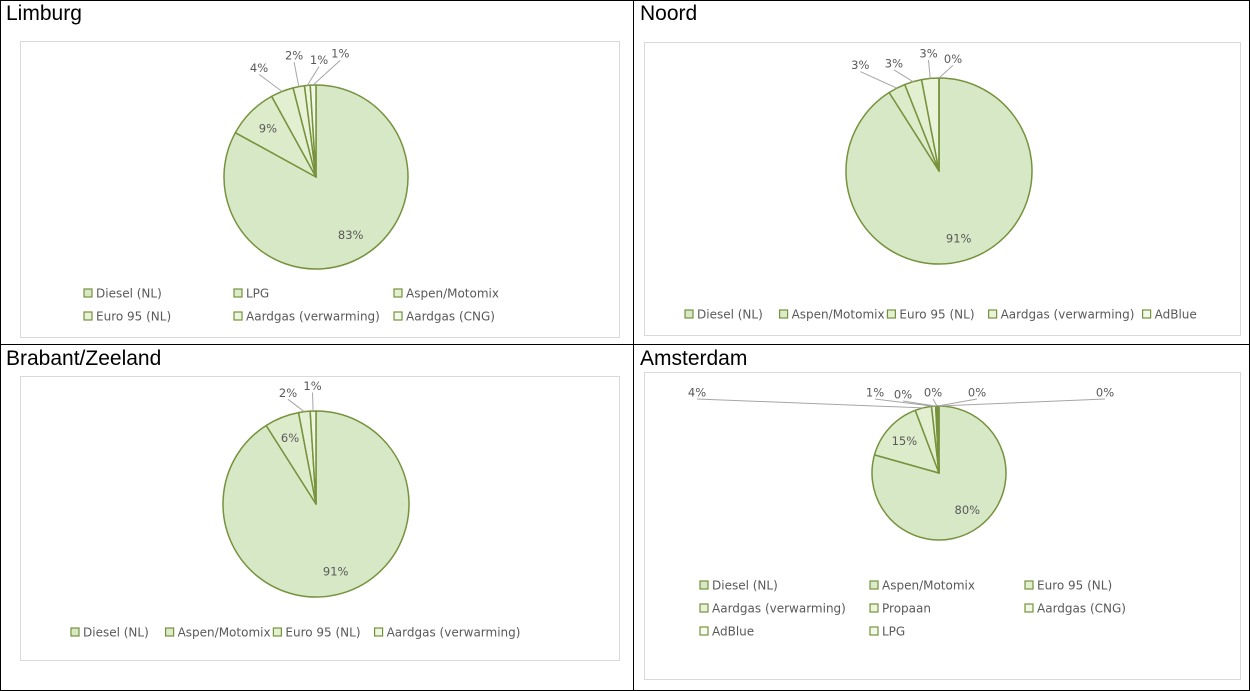 The width and height of the screenshot is (1250, 691). What do you see at coordinates (259, 68) in the screenshot?
I see `data-label-aspen-motomix: 4%` at bounding box center [259, 68].